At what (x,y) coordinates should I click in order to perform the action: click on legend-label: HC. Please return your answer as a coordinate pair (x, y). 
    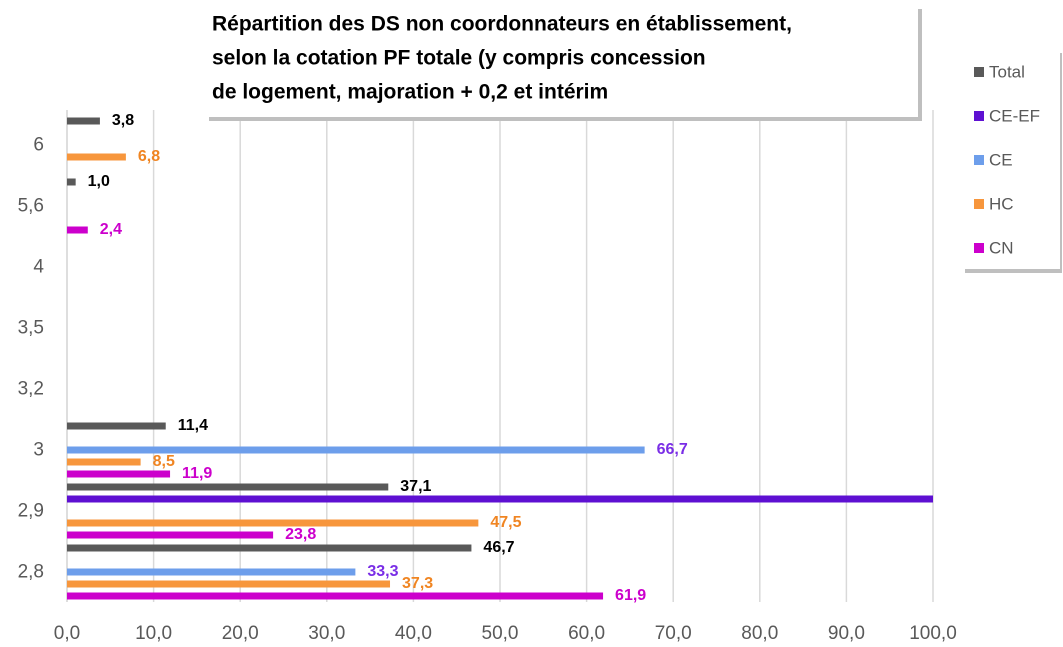
    Looking at the image, I should click on (1001, 203).